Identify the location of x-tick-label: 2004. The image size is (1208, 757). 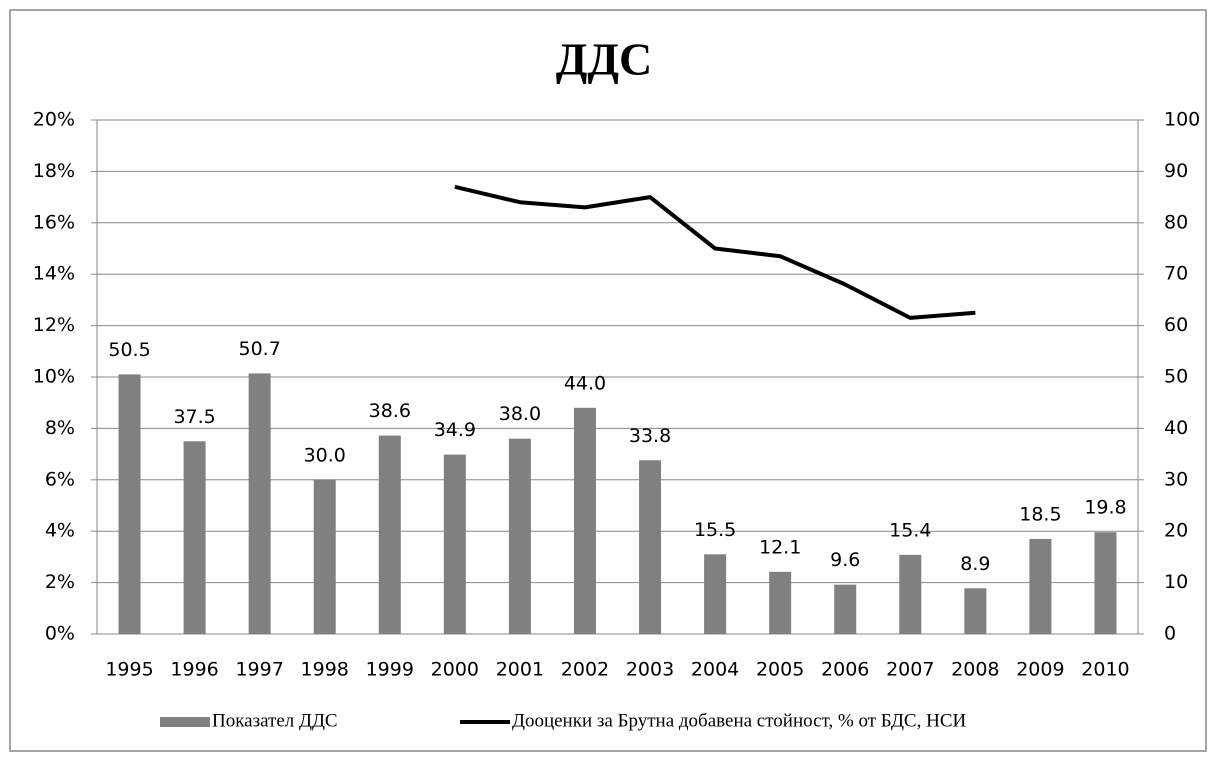
(715, 670).